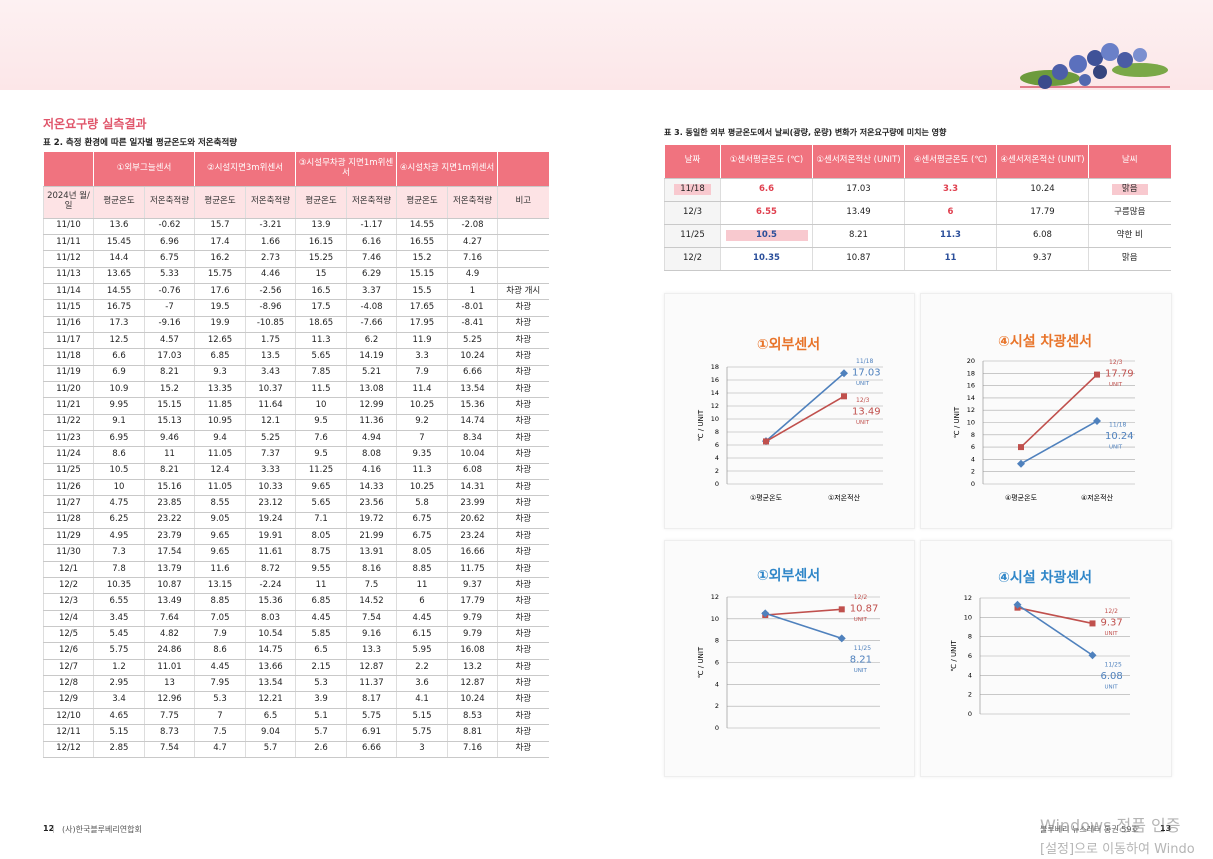 Image resolution: width=1213 pixels, height=859 pixels. Describe the element at coordinates (472, 292) in the screenshot. I see `table-cell: 1` at that location.